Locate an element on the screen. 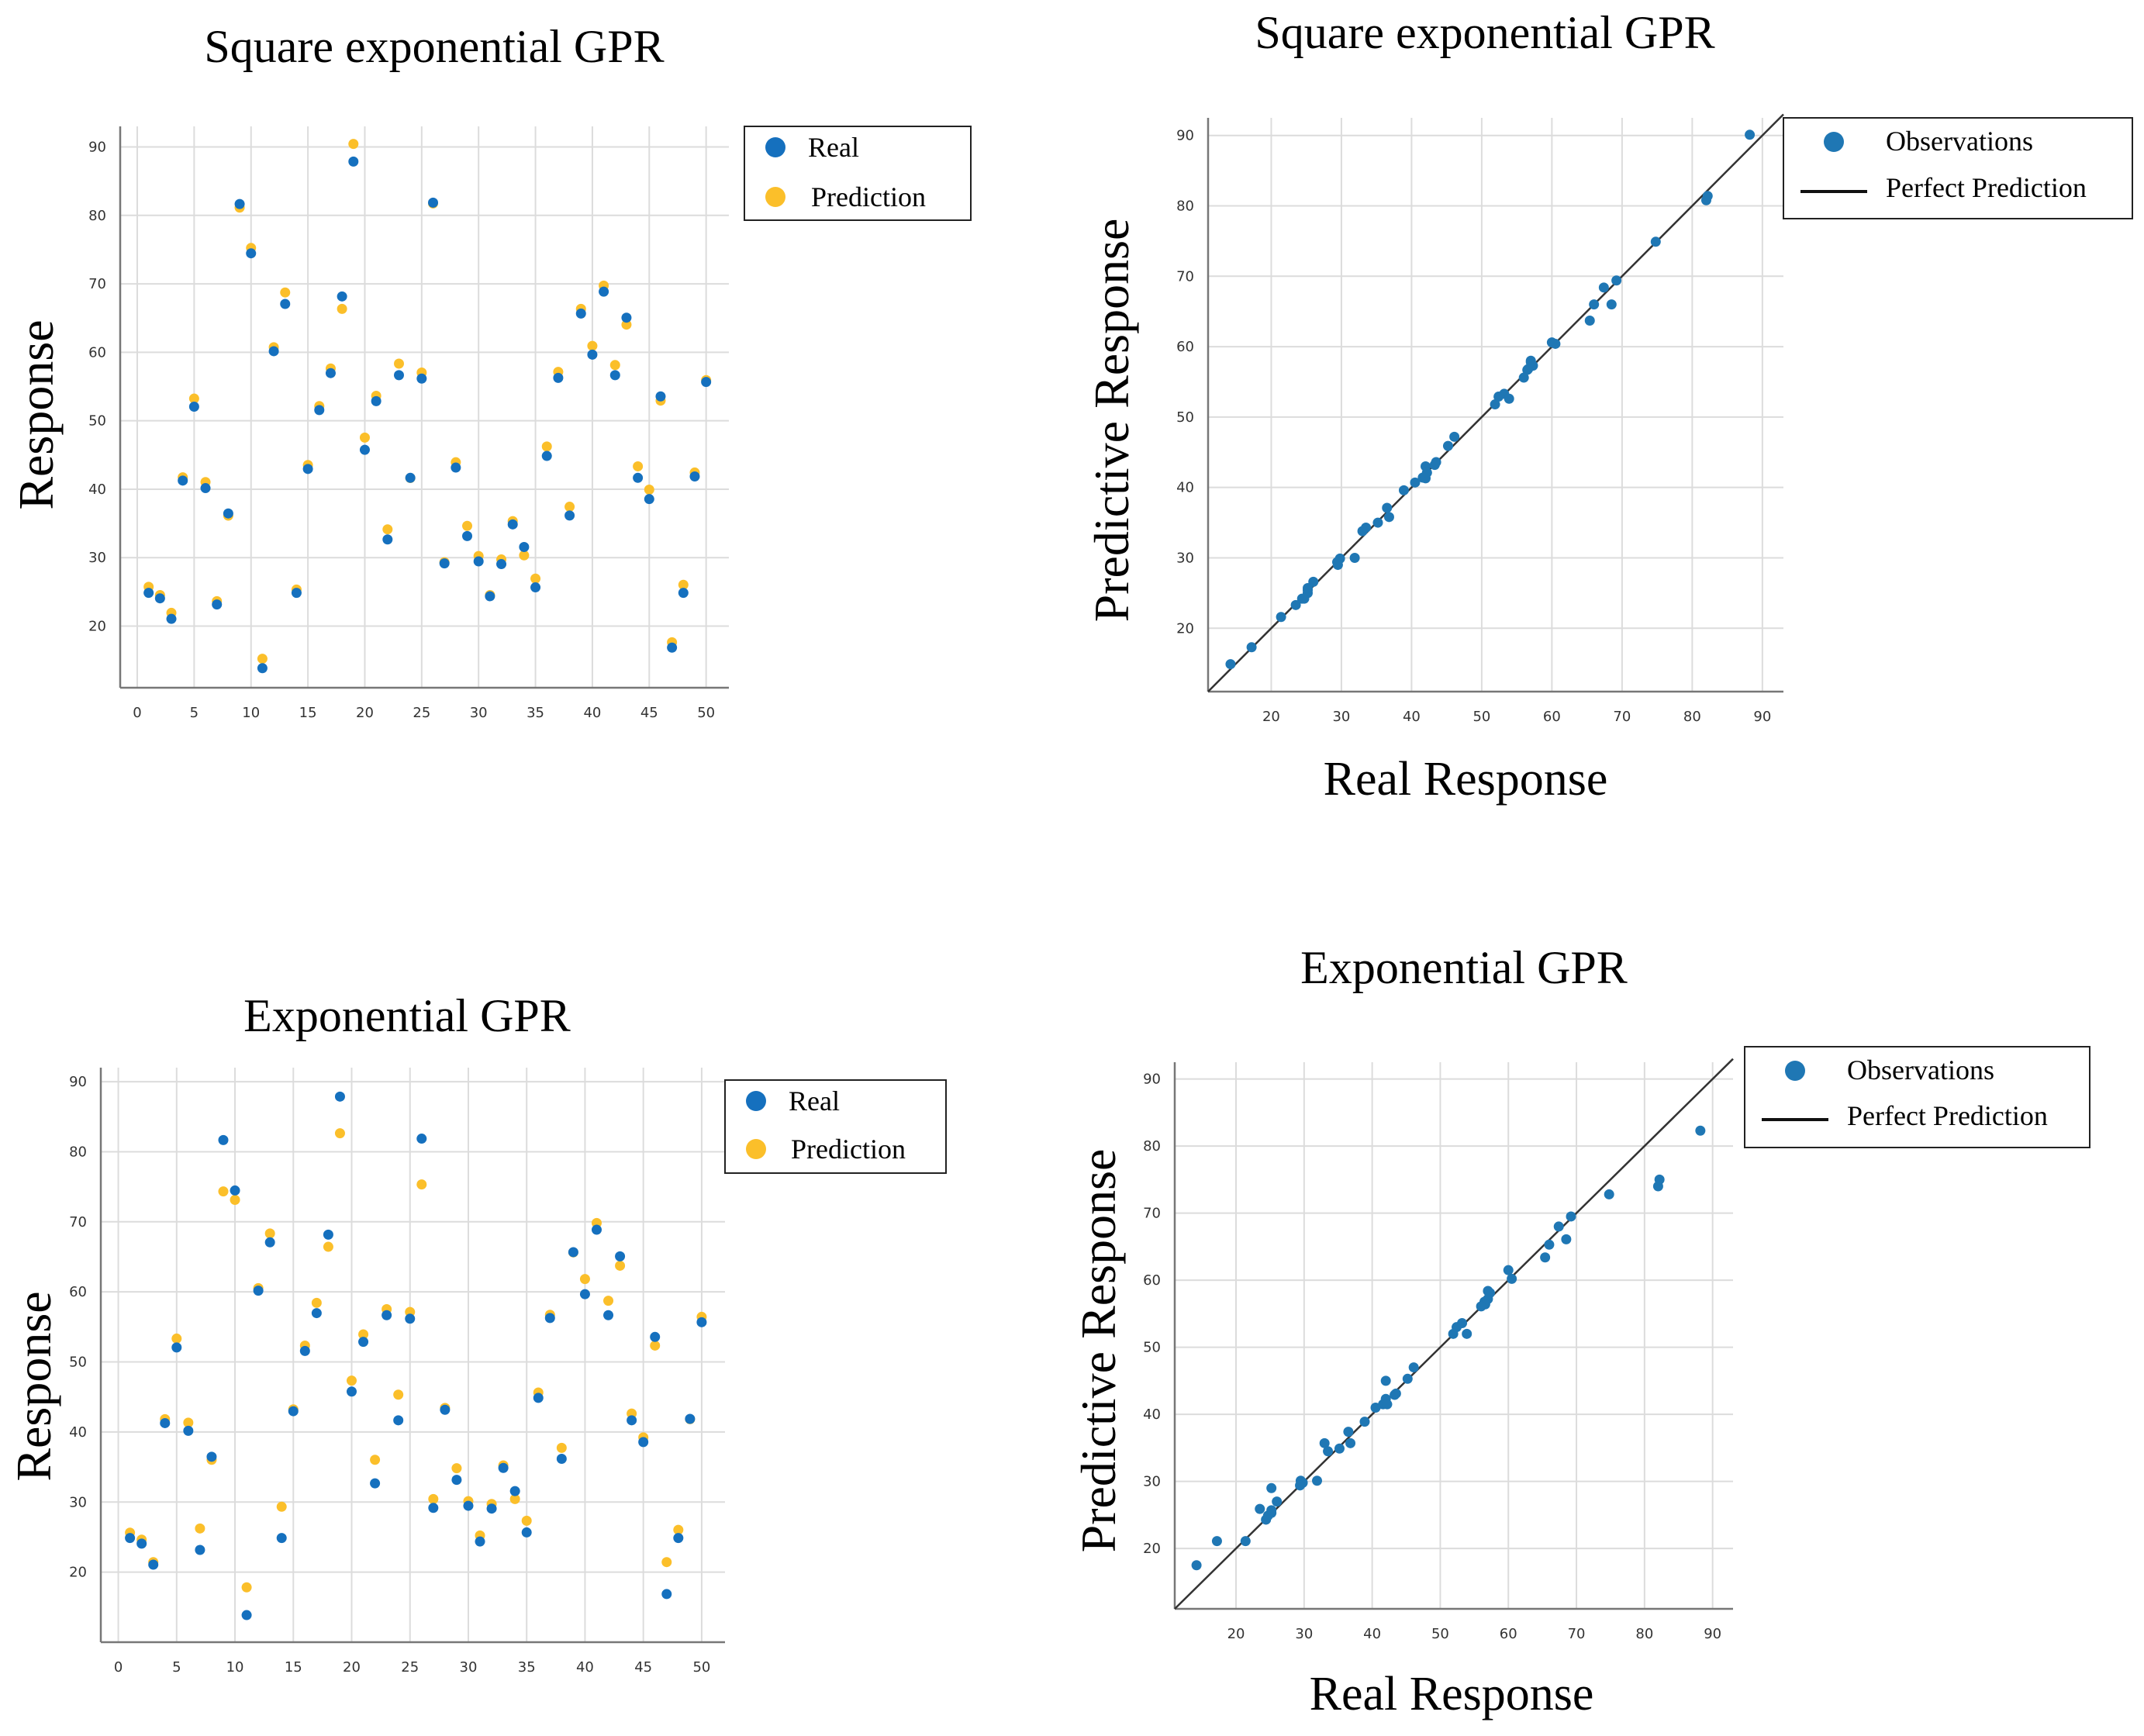 This screenshot has width=2144, height=1736. x-tick-label: 40 is located at coordinates (1372, 1634).